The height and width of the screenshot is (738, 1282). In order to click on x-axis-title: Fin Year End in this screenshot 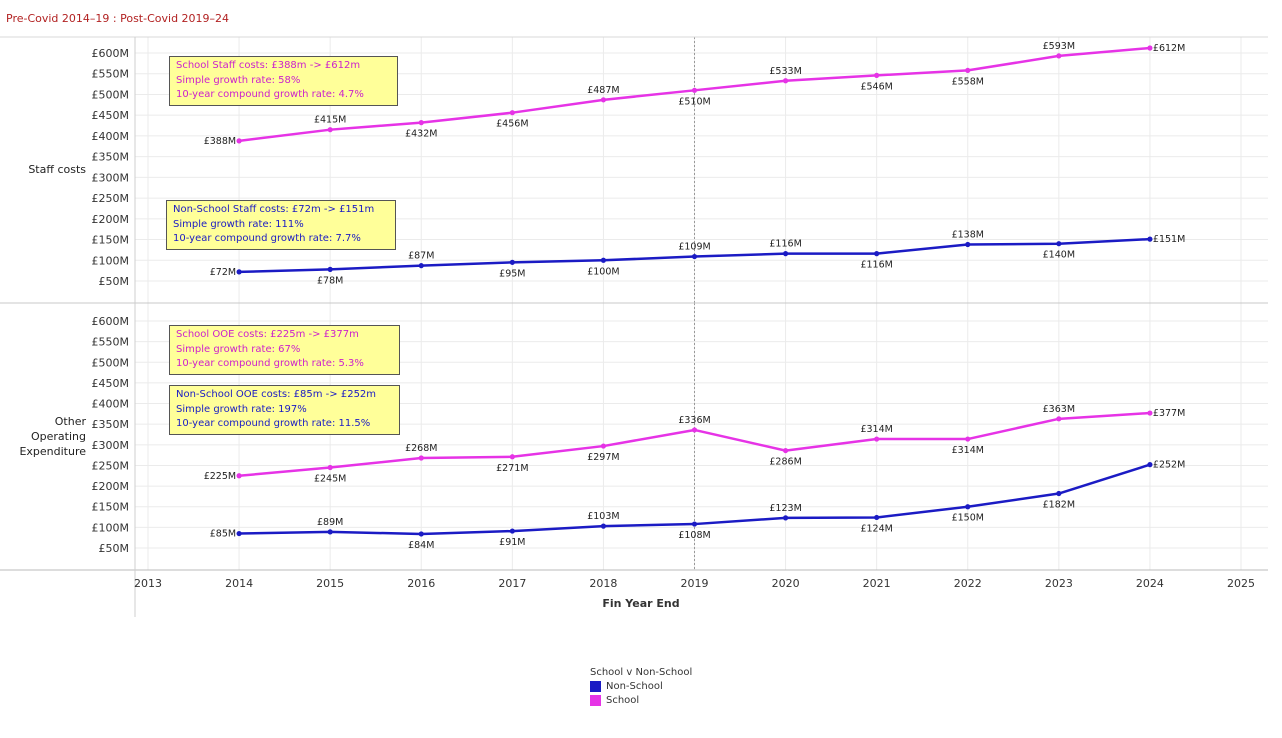, I will do `click(641, 603)`.